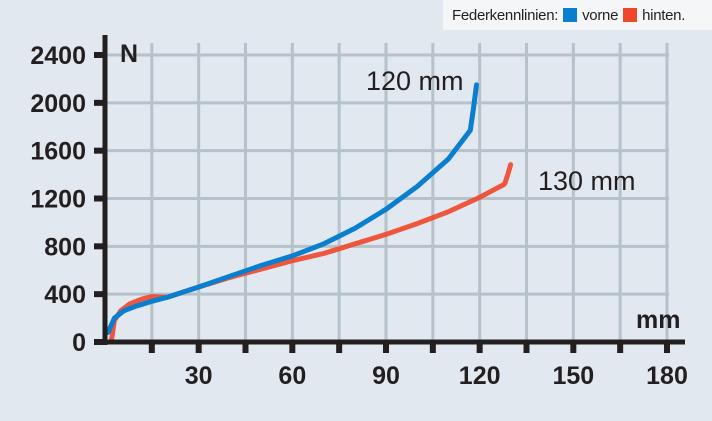 The image size is (712, 421). What do you see at coordinates (658, 320) in the screenshot?
I see `x-axis-unit: mm` at bounding box center [658, 320].